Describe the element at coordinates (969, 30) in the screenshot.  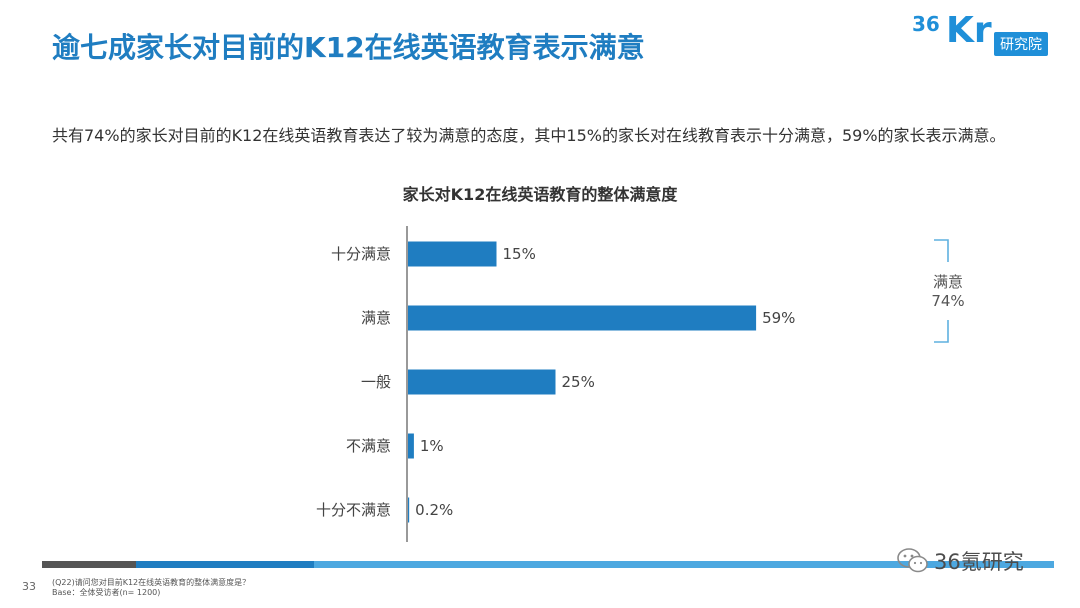
I see `logo-letters: Kr` at that location.